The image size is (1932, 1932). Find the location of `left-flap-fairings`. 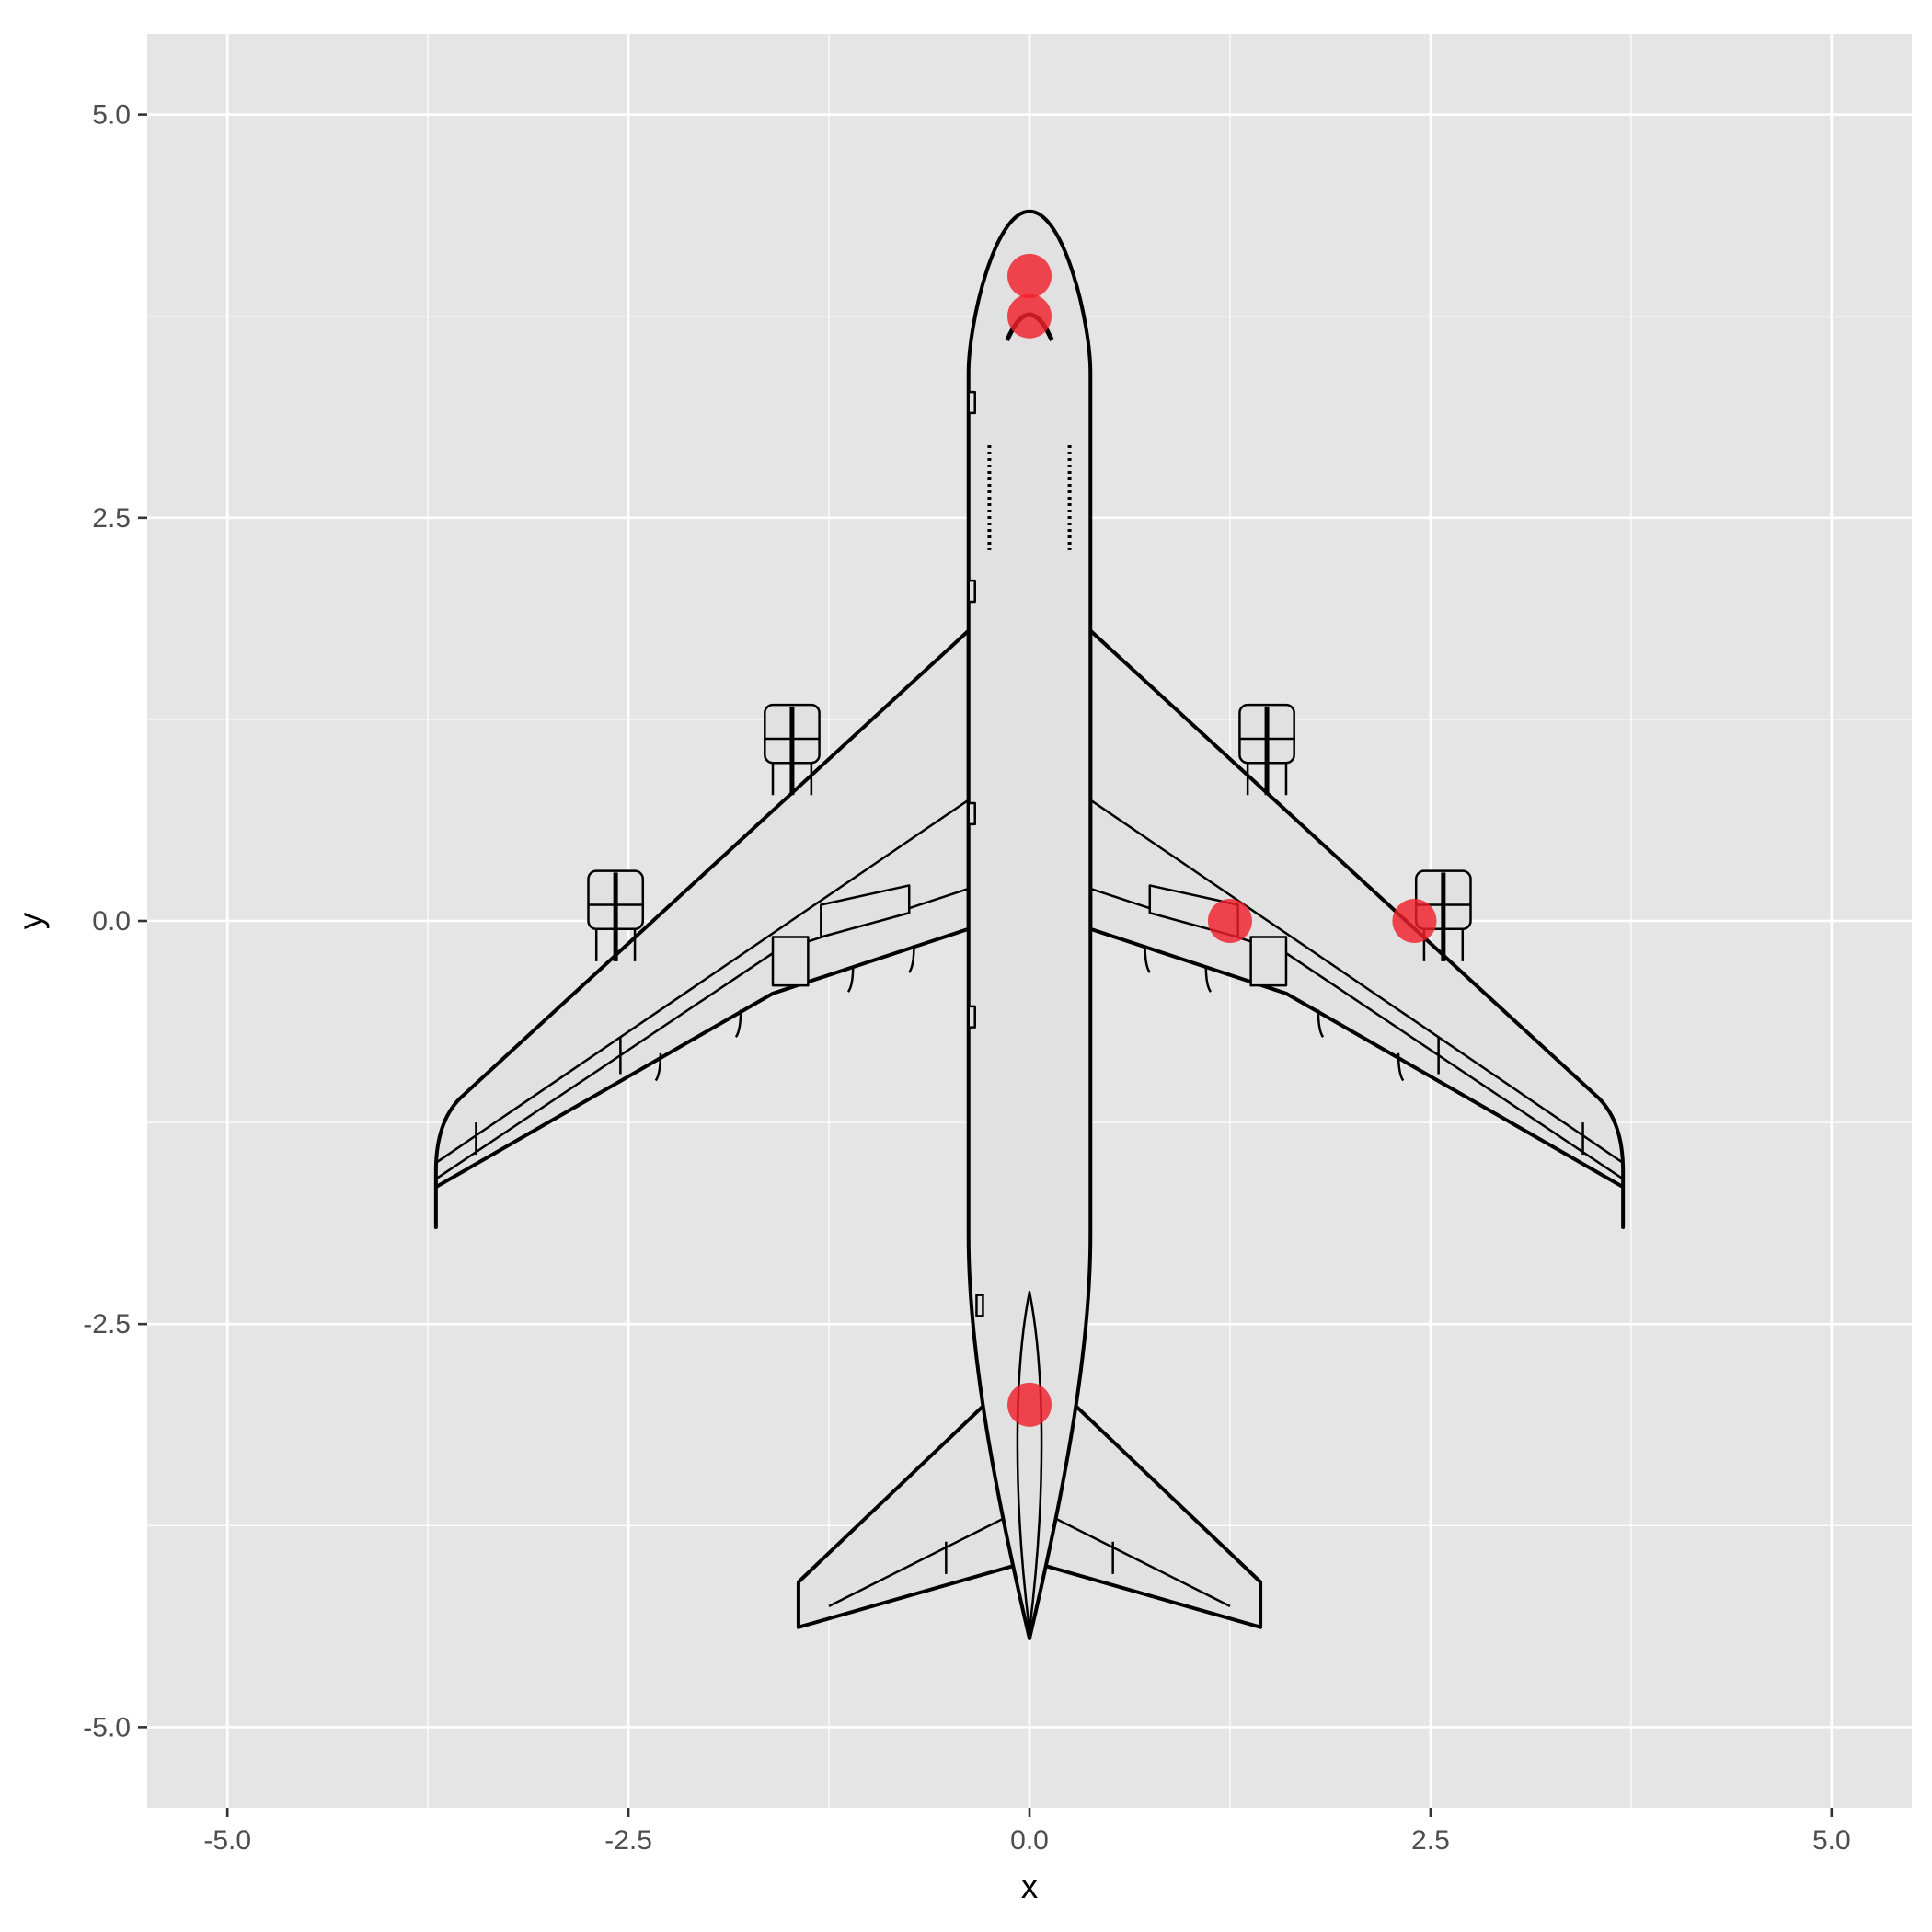

left-flap-fairings is located at coordinates (785, 1012).